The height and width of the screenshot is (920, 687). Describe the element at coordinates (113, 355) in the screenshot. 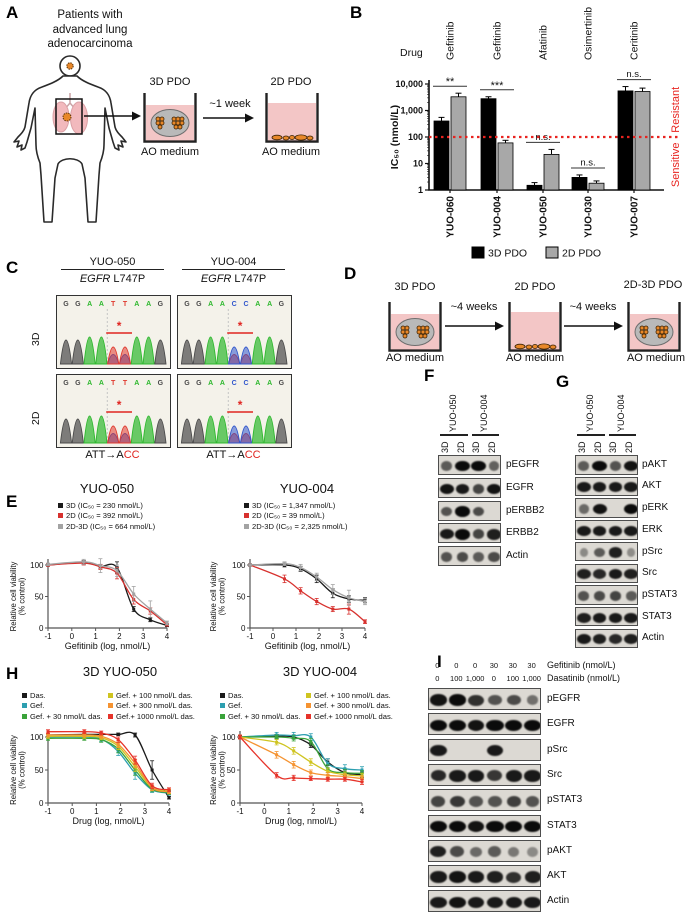

I see `peak-het` at that location.